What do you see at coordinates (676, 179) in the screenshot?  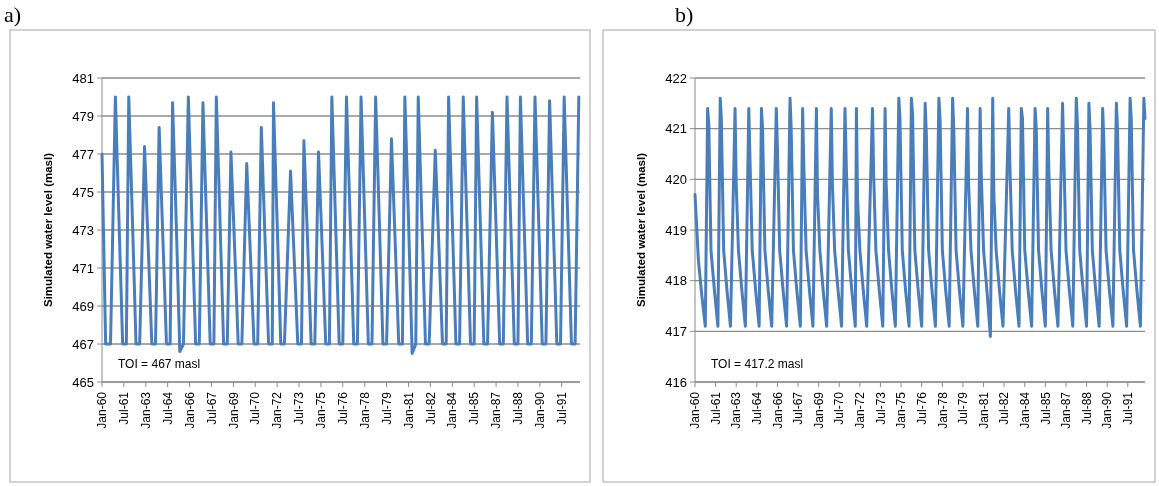 I see `y-tick-label: 420` at bounding box center [676, 179].